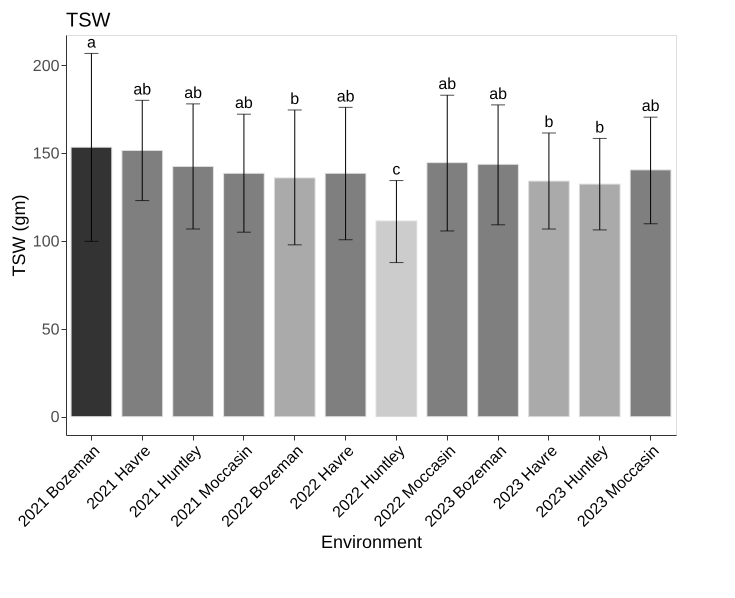  What do you see at coordinates (91, 43) in the screenshot?
I see `annotation: a` at bounding box center [91, 43].